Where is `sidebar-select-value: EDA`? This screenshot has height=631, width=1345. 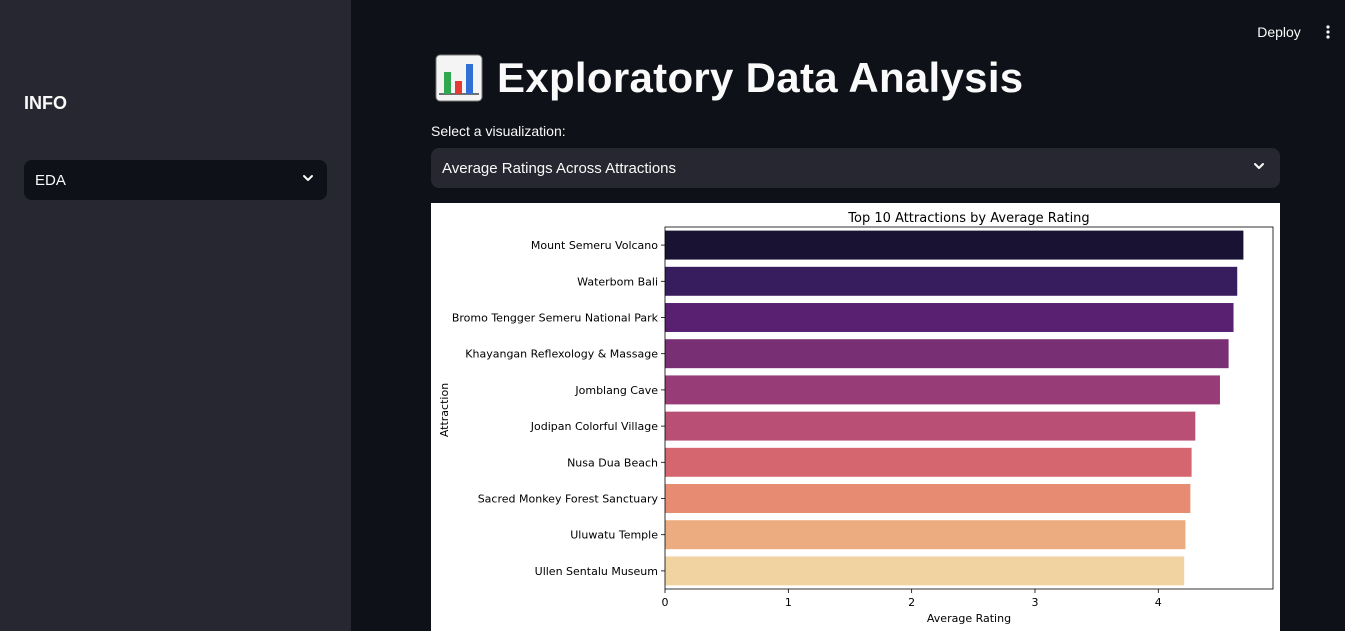 sidebar-select-value: EDA is located at coordinates (50, 180).